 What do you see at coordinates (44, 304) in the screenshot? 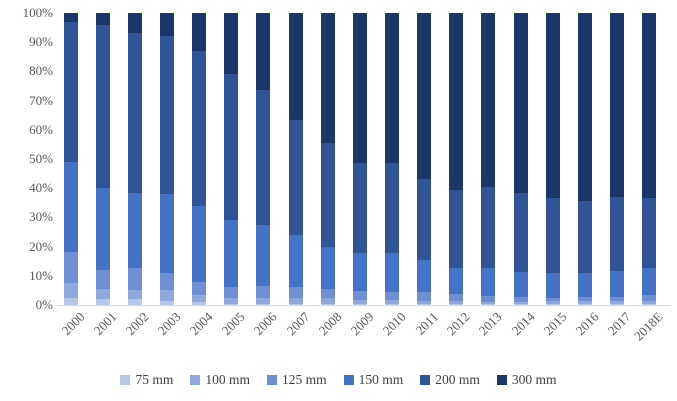
I see `y-tick-0%: 0%` at bounding box center [44, 304].